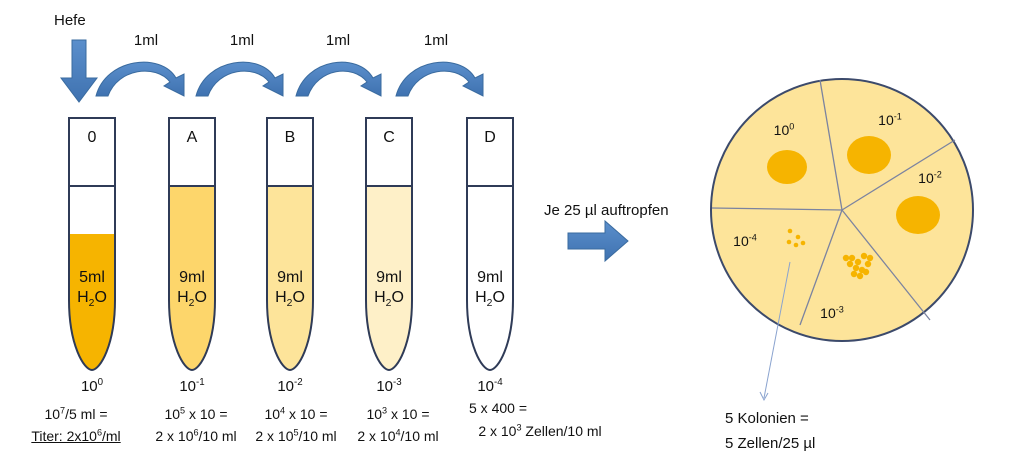  I want to click on result-pointer-line, so click(777, 330).